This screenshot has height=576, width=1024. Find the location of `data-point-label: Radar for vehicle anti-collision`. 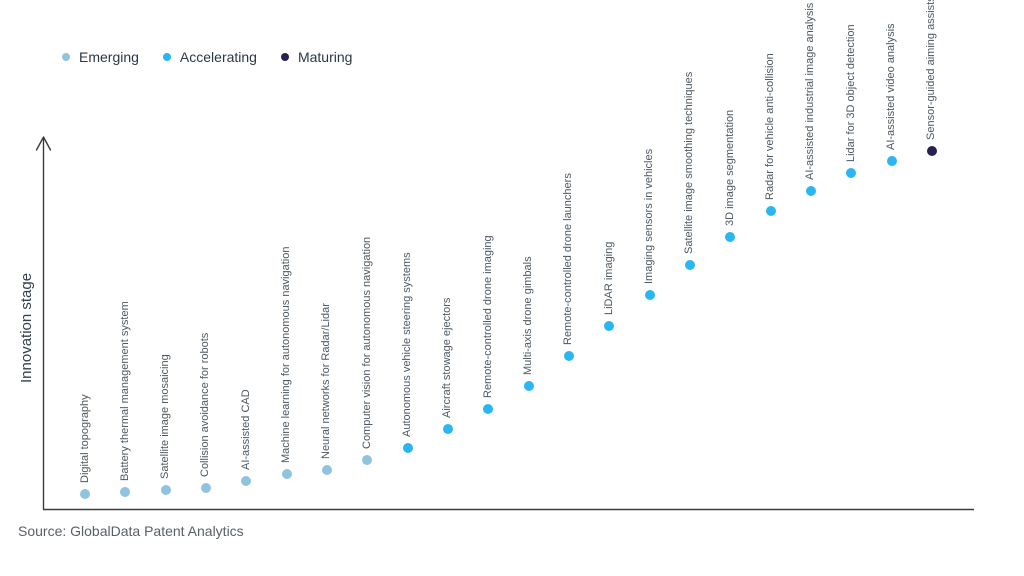

data-point-label: Radar for vehicle anti-collision is located at coordinates (770, 126).